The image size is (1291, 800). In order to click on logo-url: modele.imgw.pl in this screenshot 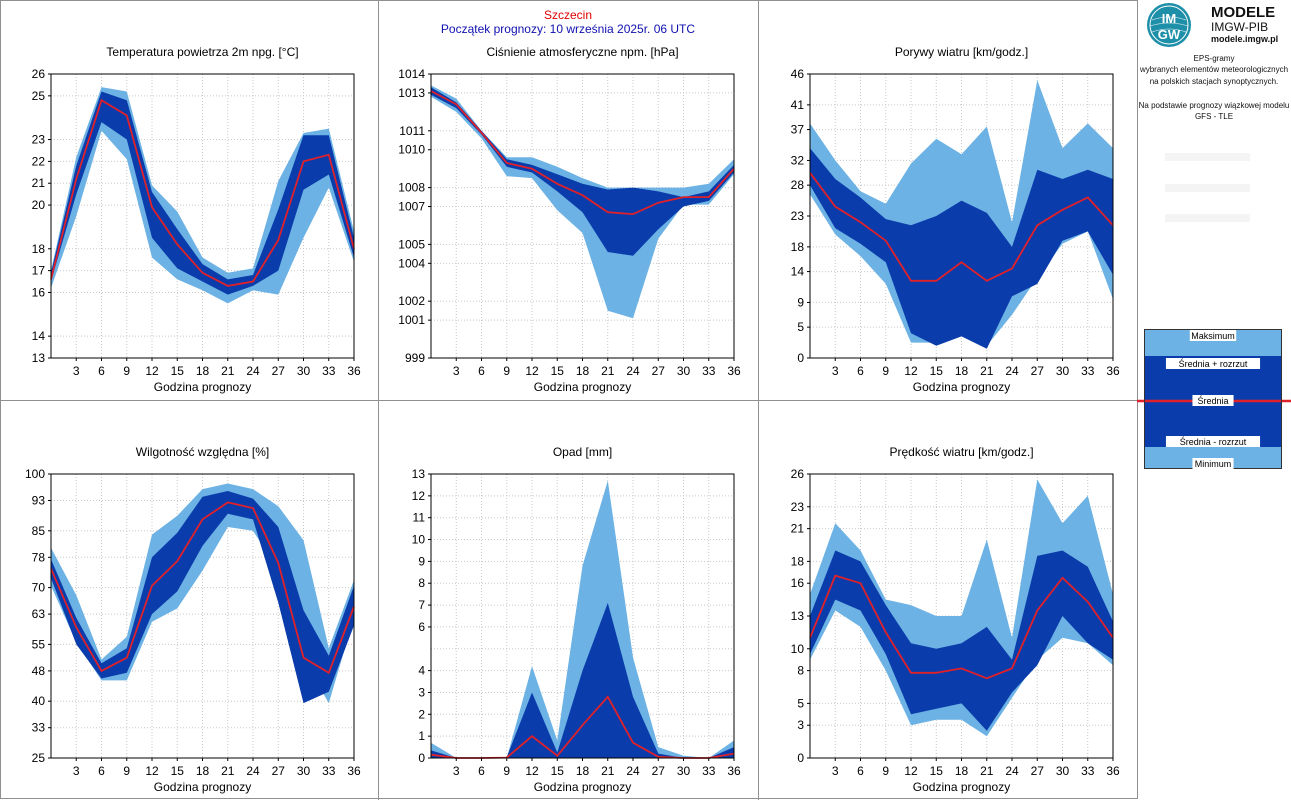, I will do `click(1245, 39)`.